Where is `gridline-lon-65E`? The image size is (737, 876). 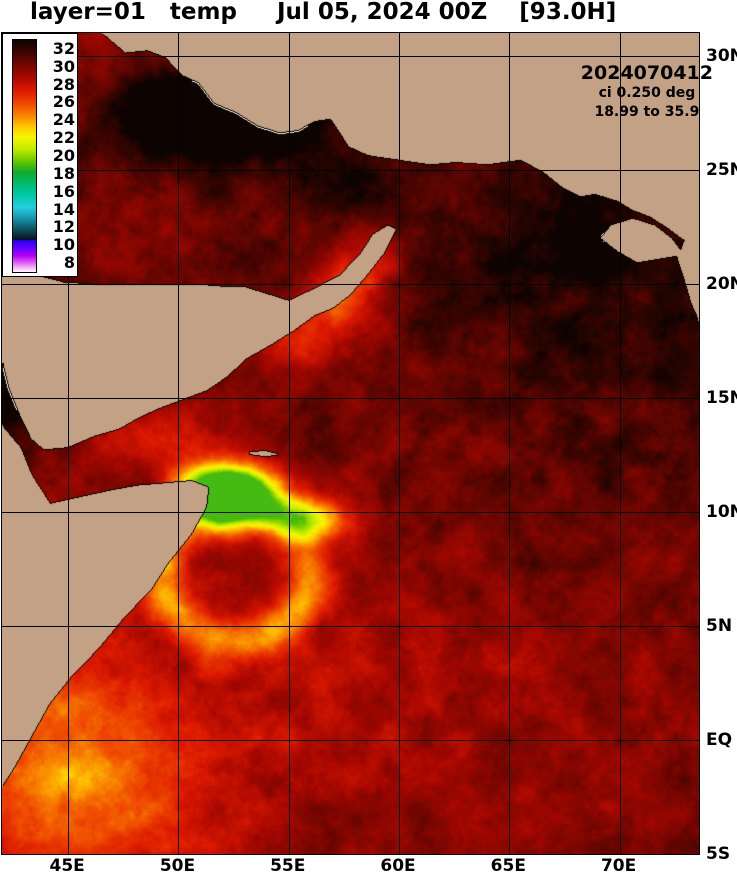 gridline-lon-65E is located at coordinates (509, 443).